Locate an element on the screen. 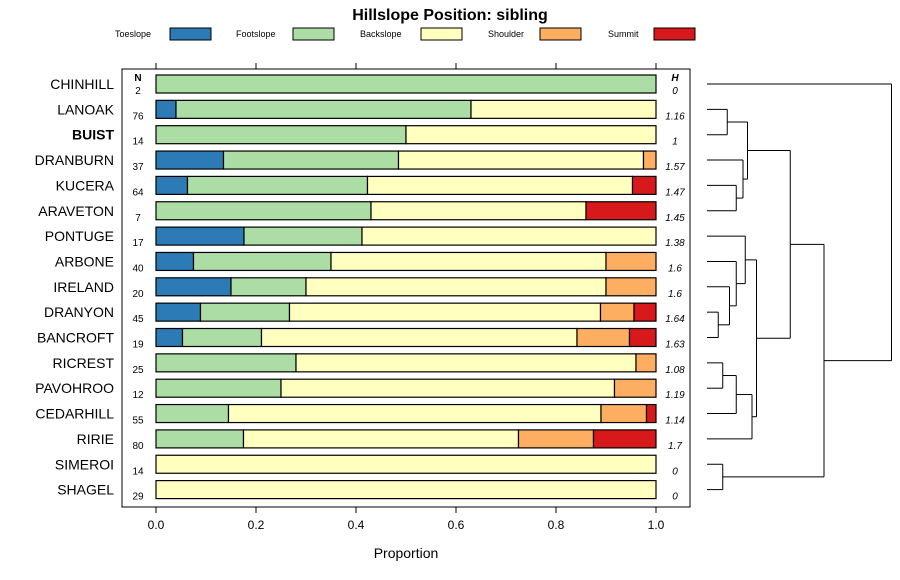 This screenshot has height=580, width=900. row-label: BUIST is located at coordinates (93, 135).